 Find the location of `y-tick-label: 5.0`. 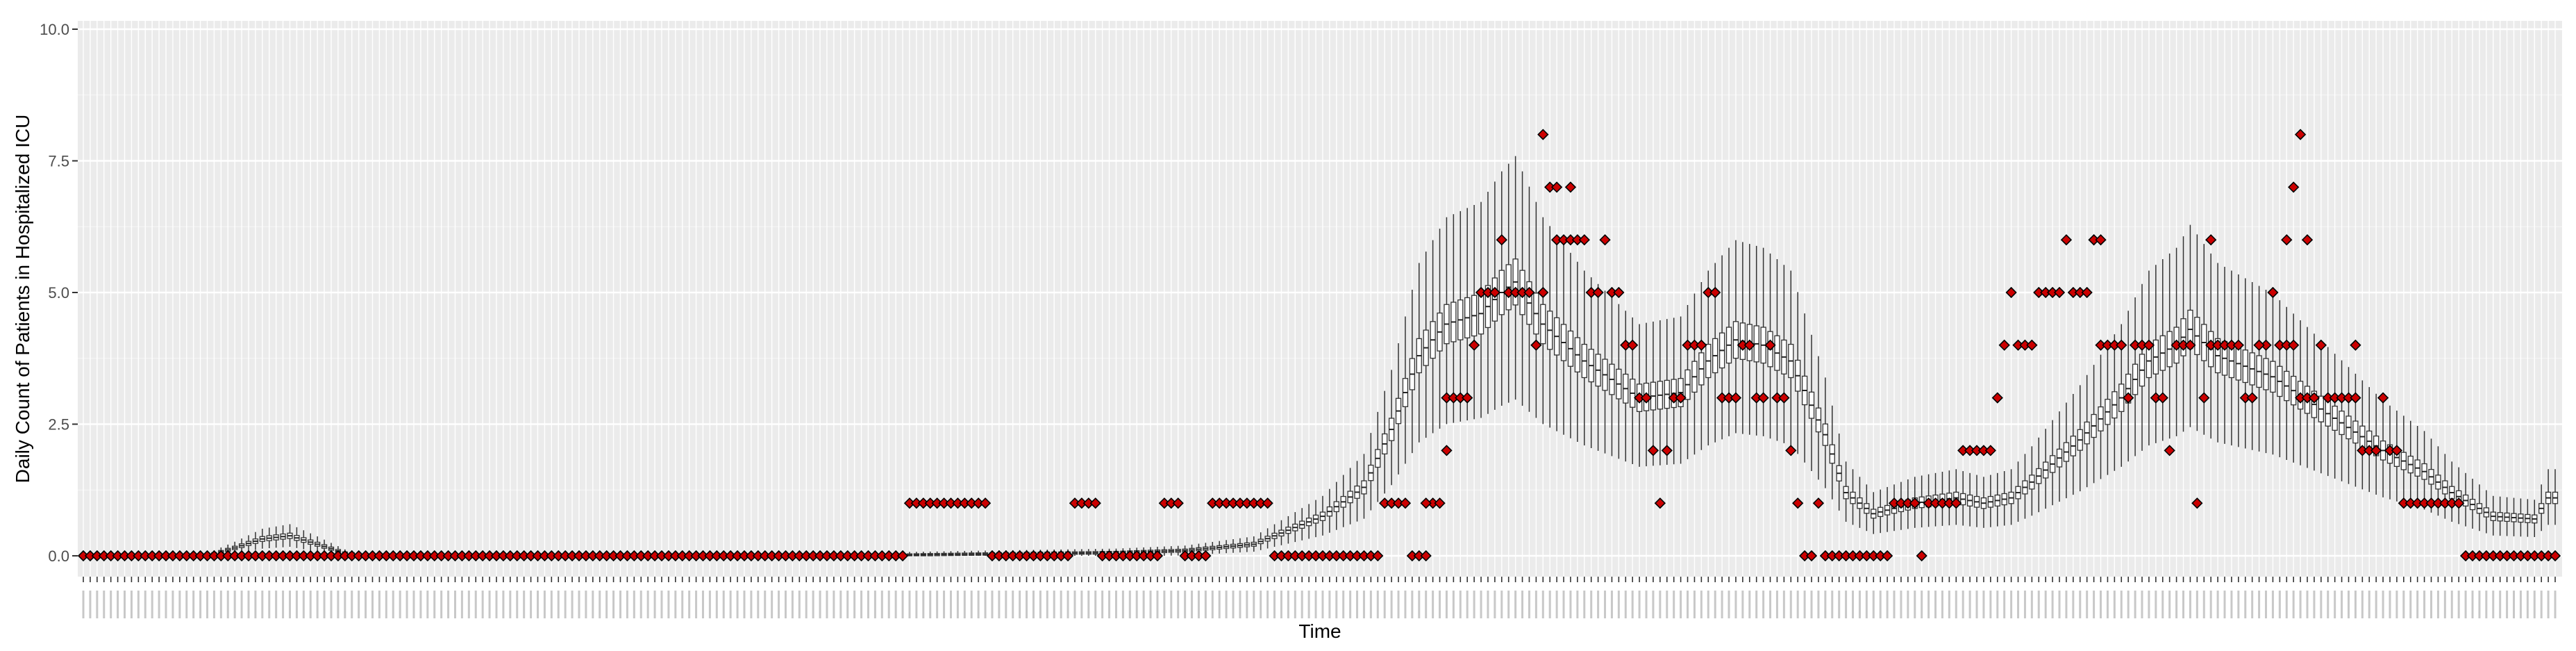

y-tick-label: 5.0 is located at coordinates (59, 293).